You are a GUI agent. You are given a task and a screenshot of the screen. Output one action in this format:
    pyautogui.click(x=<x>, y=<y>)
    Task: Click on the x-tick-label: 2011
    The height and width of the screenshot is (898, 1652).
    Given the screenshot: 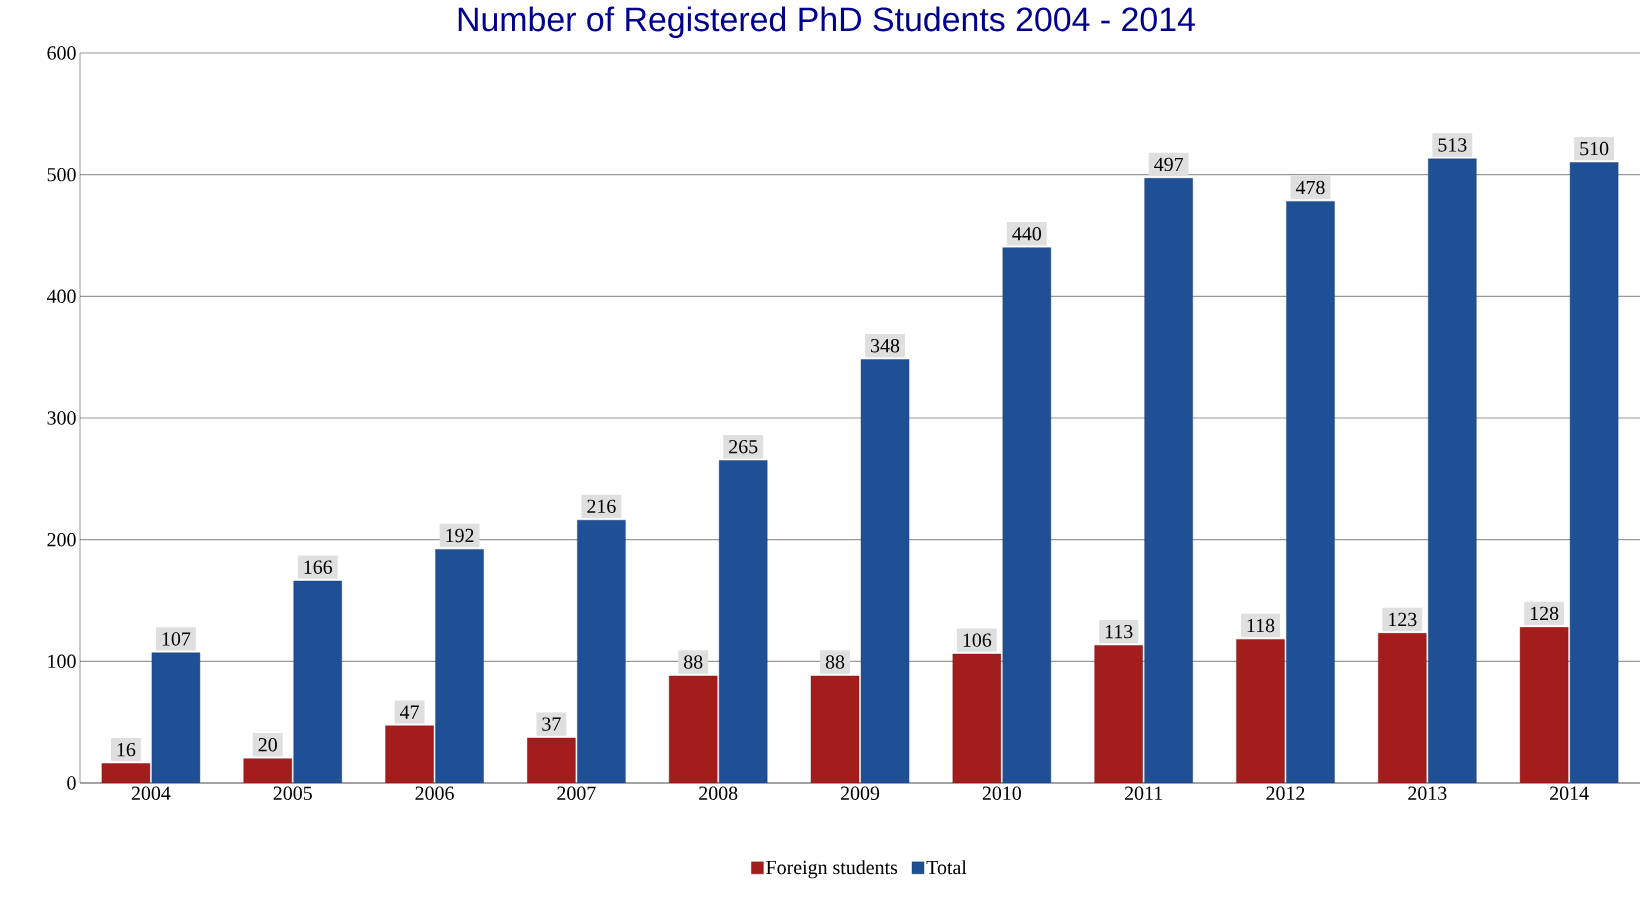 What is the action you would take?
    pyautogui.click(x=1143, y=793)
    